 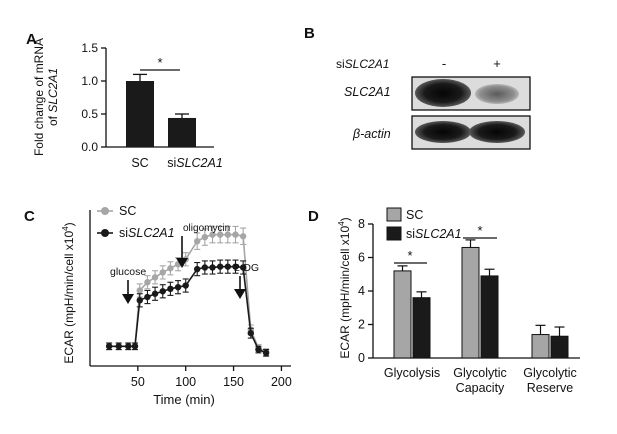 I want to click on legend-sc-label: SC, so click(x=127, y=211).